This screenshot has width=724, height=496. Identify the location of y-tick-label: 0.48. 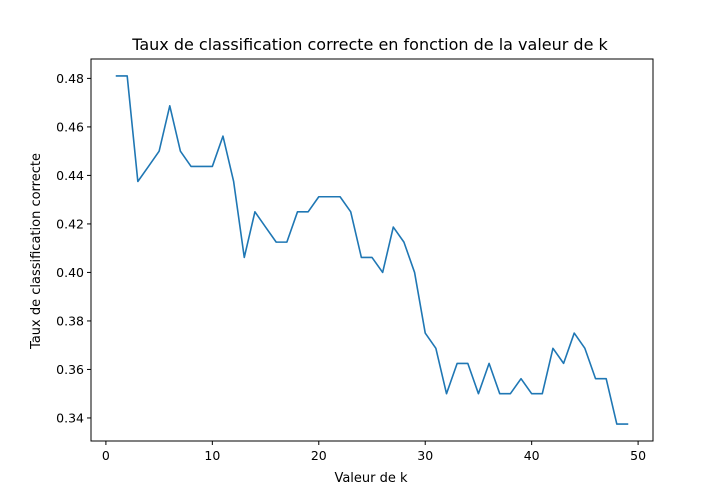
(70, 78).